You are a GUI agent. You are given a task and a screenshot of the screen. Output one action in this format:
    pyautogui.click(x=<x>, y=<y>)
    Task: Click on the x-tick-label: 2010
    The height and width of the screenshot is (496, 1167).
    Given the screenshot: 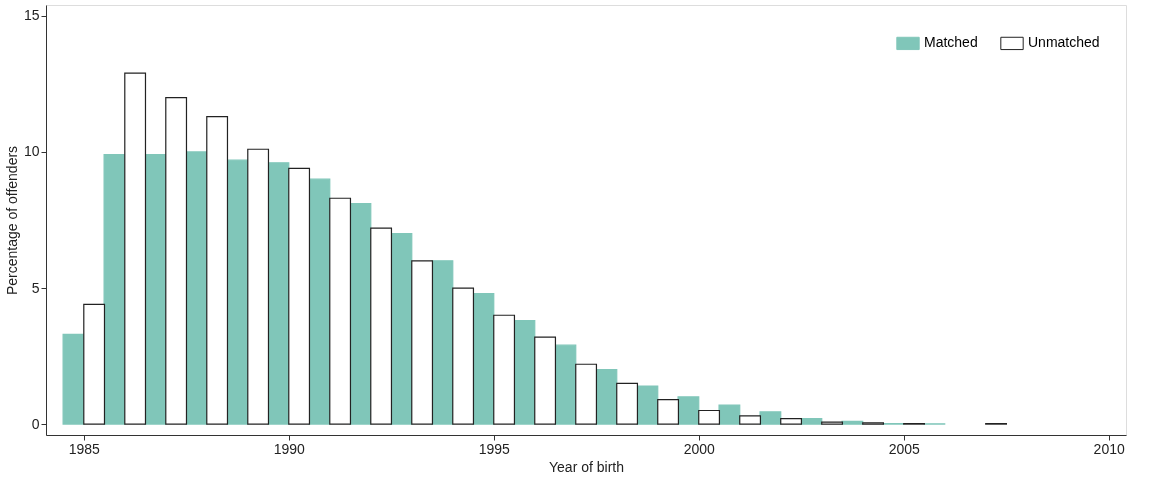 What is the action you would take?
    pyautogui.click(x=1109, y=448)
    